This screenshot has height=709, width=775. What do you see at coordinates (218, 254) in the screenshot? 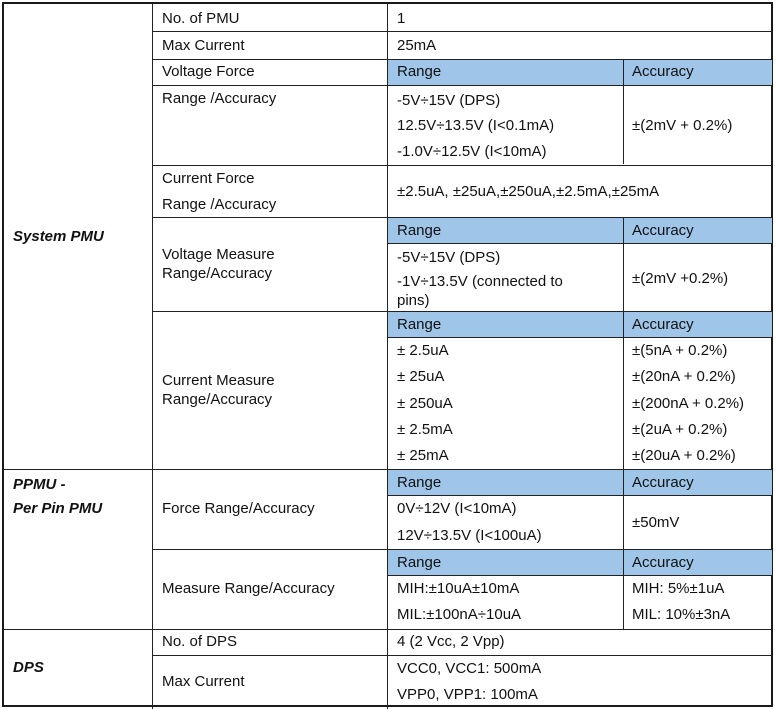
I see `vm-label: Voltage Measure` at bounding box center [218, 254].